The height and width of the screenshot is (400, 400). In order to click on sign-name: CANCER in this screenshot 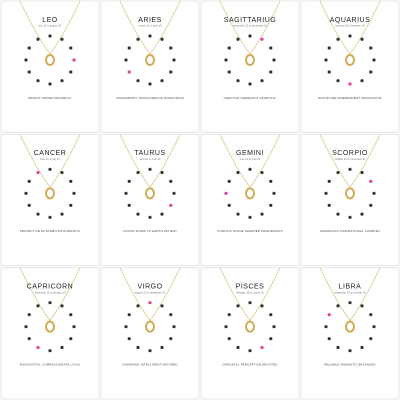, I will do `click(50, 153)`.